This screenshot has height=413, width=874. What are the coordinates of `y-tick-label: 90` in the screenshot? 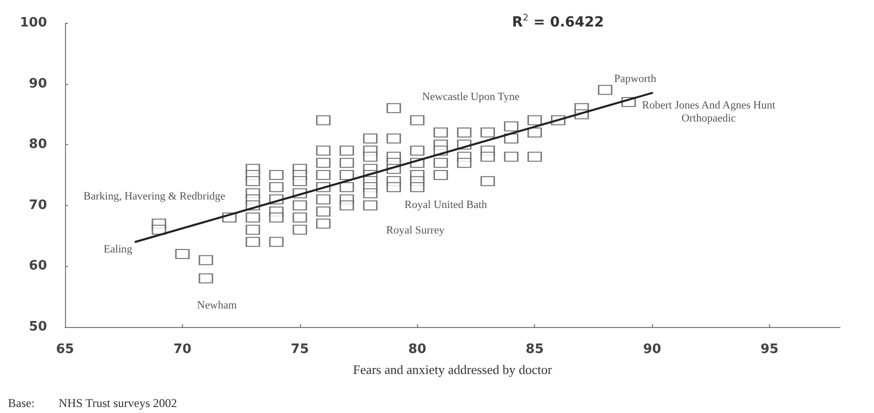 It's located at (37, 84).